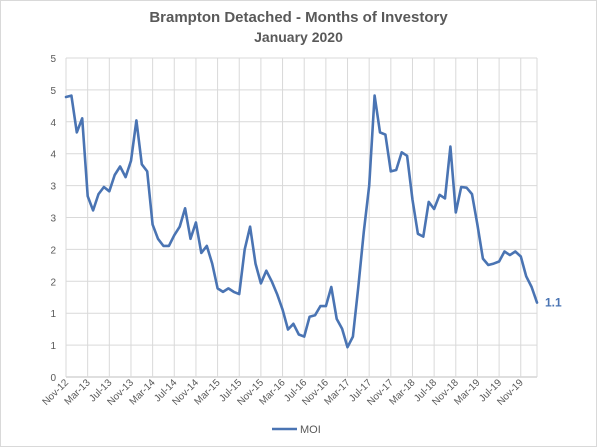 This screenshot has height=447, width=597. I want to click on legend: MOI, so click(296, 430).